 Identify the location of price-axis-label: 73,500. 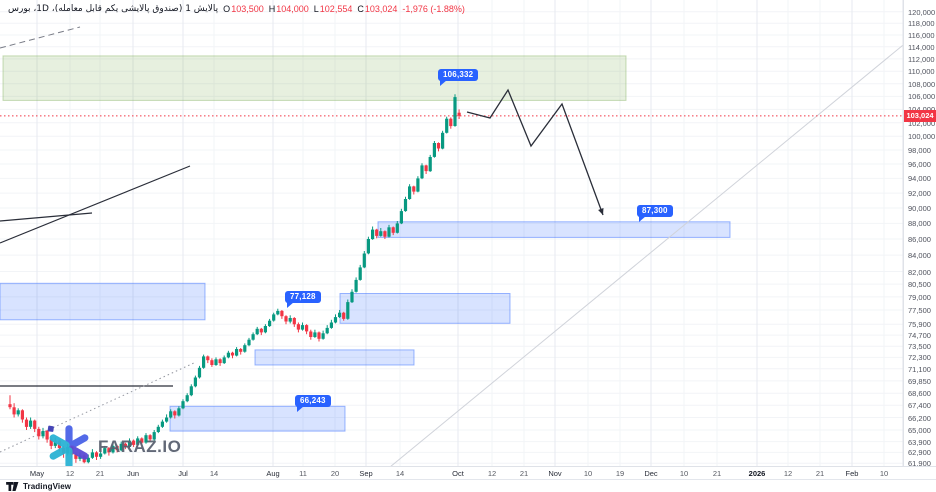
(919, 347).